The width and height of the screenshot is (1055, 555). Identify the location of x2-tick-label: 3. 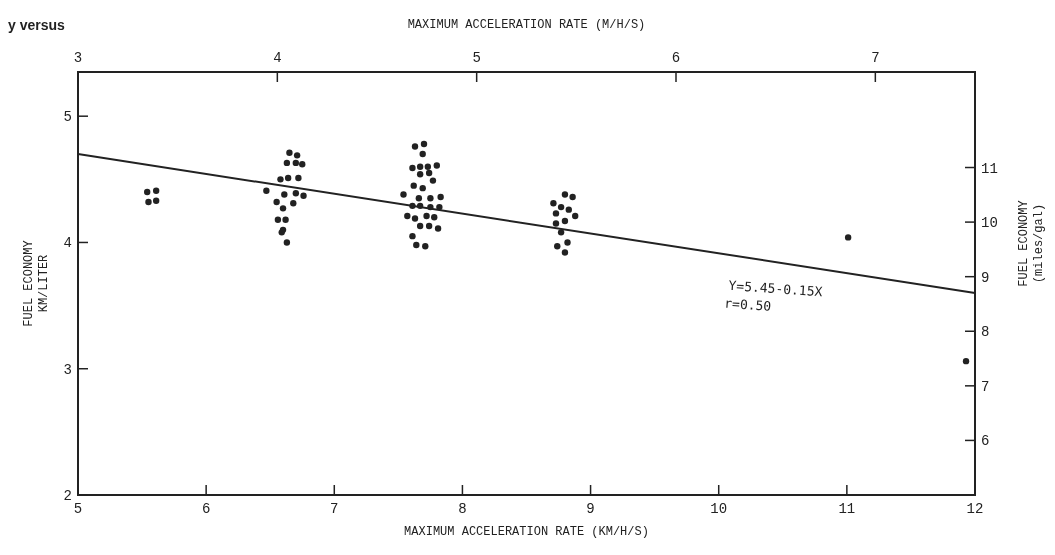
(78, 58).